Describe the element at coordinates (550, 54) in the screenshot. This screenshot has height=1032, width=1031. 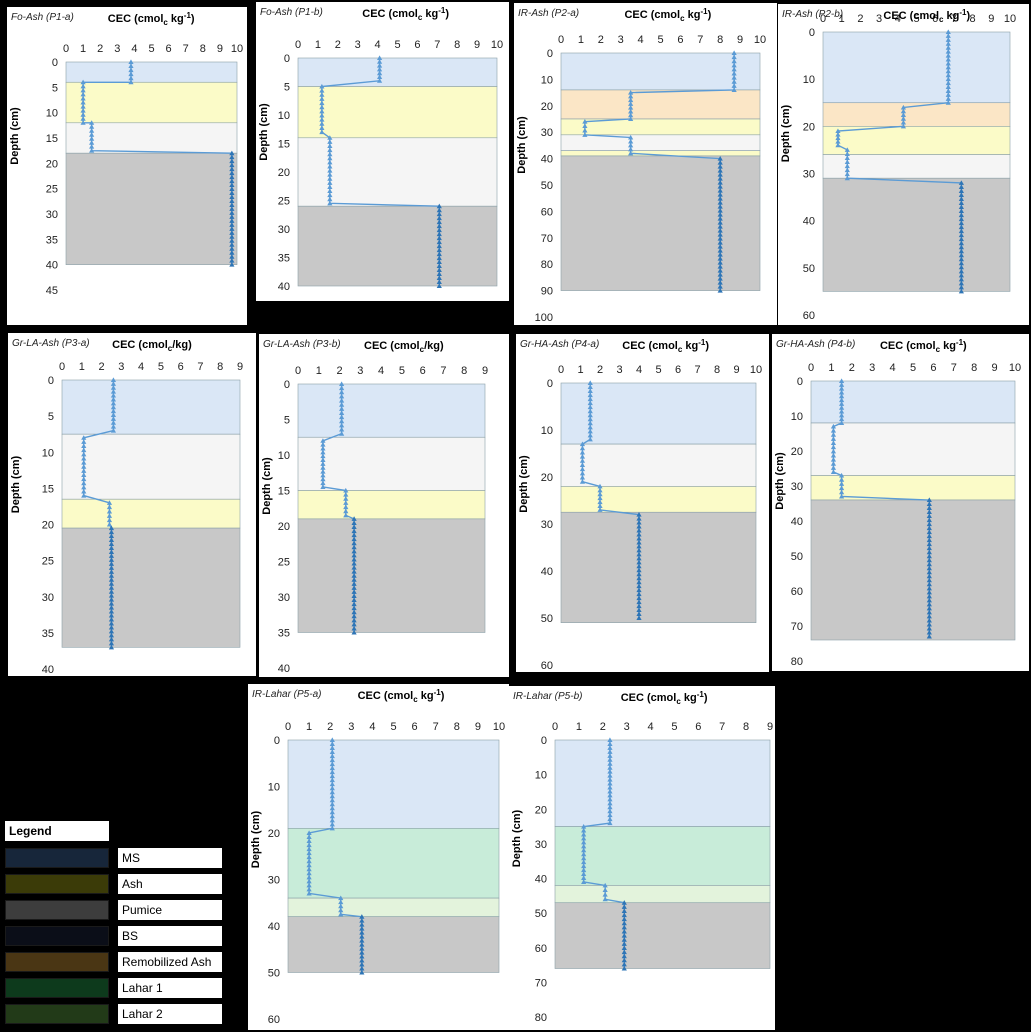
I see `y-tick-label: 0` at that location.